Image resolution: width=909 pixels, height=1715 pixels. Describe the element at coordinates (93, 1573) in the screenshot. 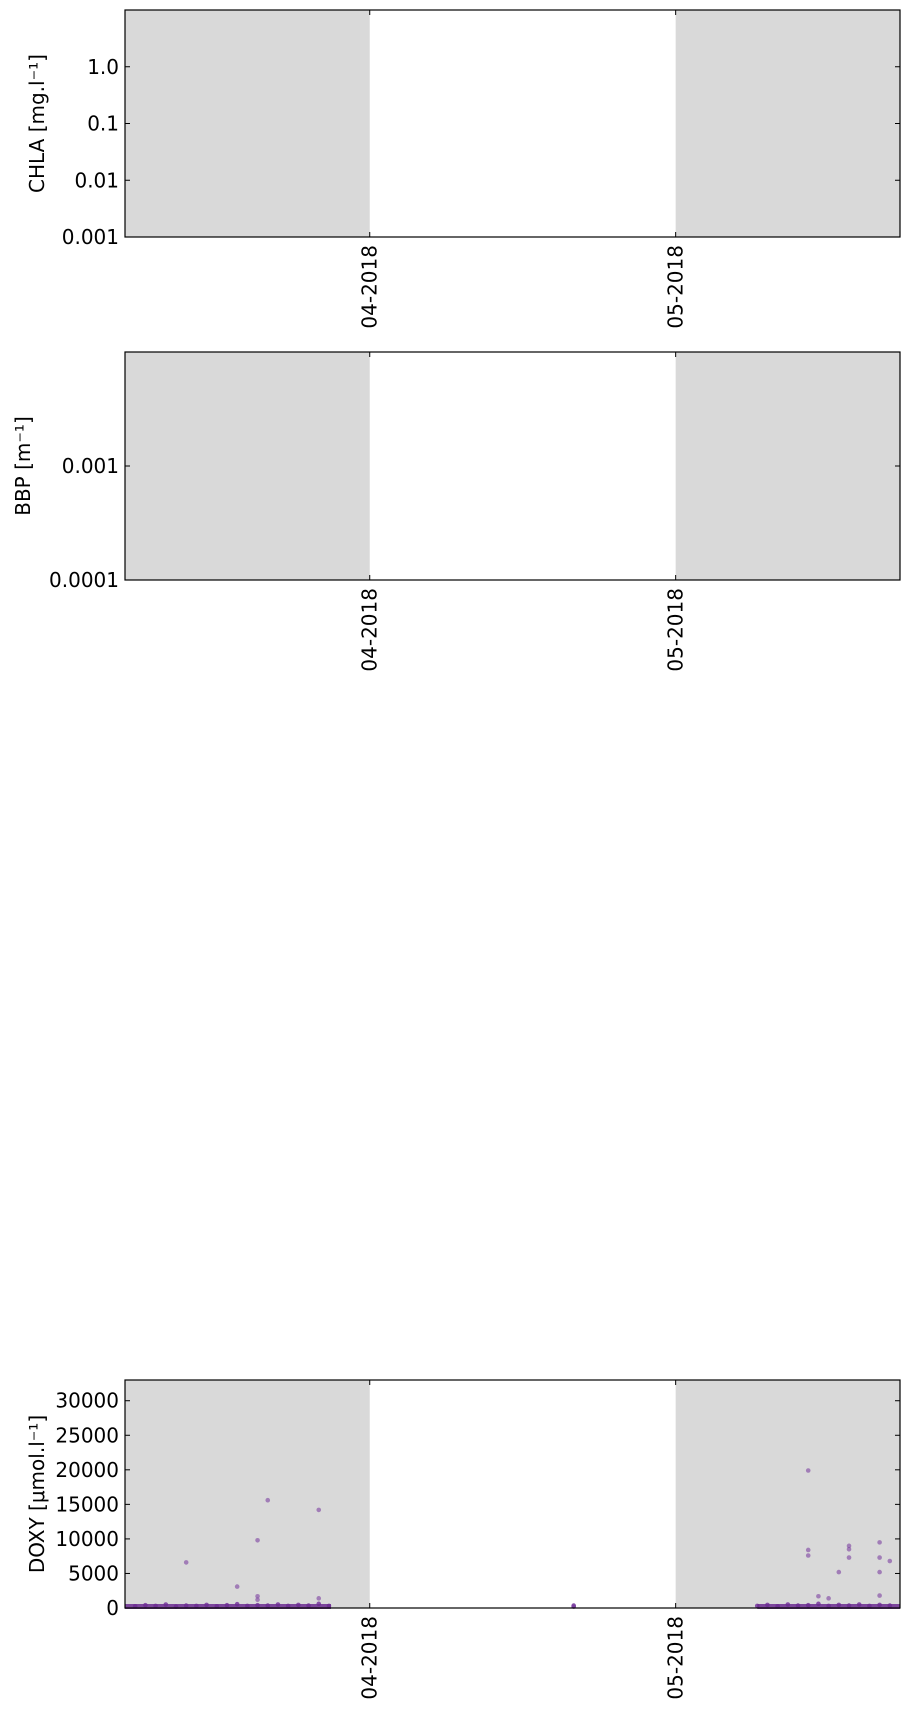

I see `doxy-ytick-label: 5000` at that location.